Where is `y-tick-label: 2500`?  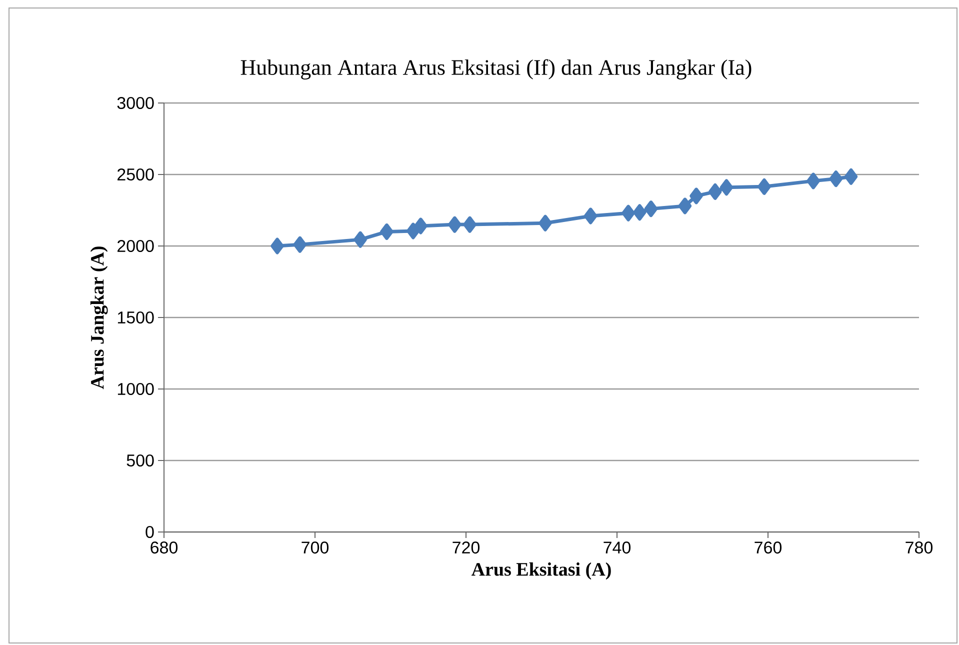 y-tick-label: 2500 is located at coordinates (136, 174).